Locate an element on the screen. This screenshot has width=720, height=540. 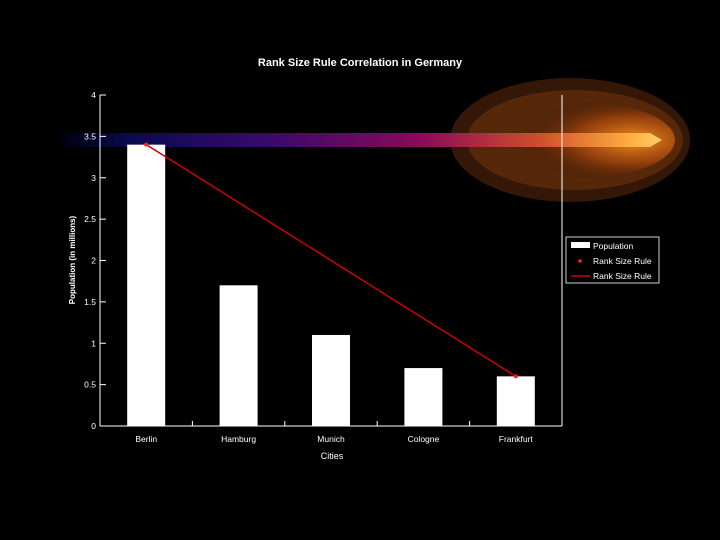
y-ticks: 0 0.5 1 1.5 2 2.5 3 3.5 4 is located at coordinates (95, 260).